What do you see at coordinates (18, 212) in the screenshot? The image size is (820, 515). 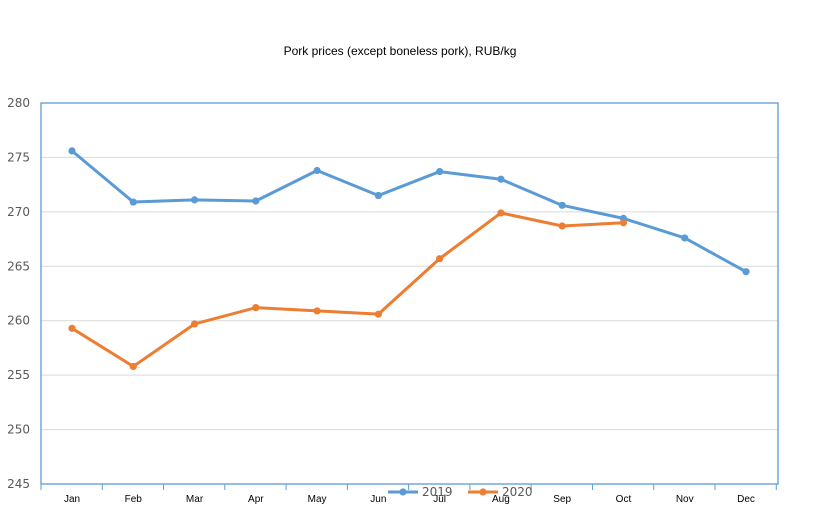 I see `y-tick-label: 270` at bounding box center [18, 212].